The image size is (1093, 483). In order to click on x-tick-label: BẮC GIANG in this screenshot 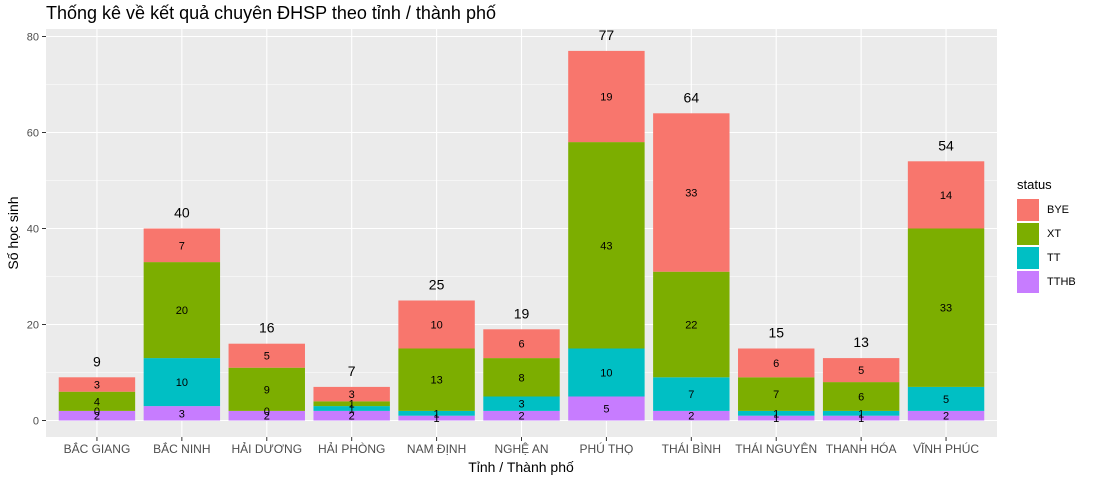, I will do `click(97, 448)`.